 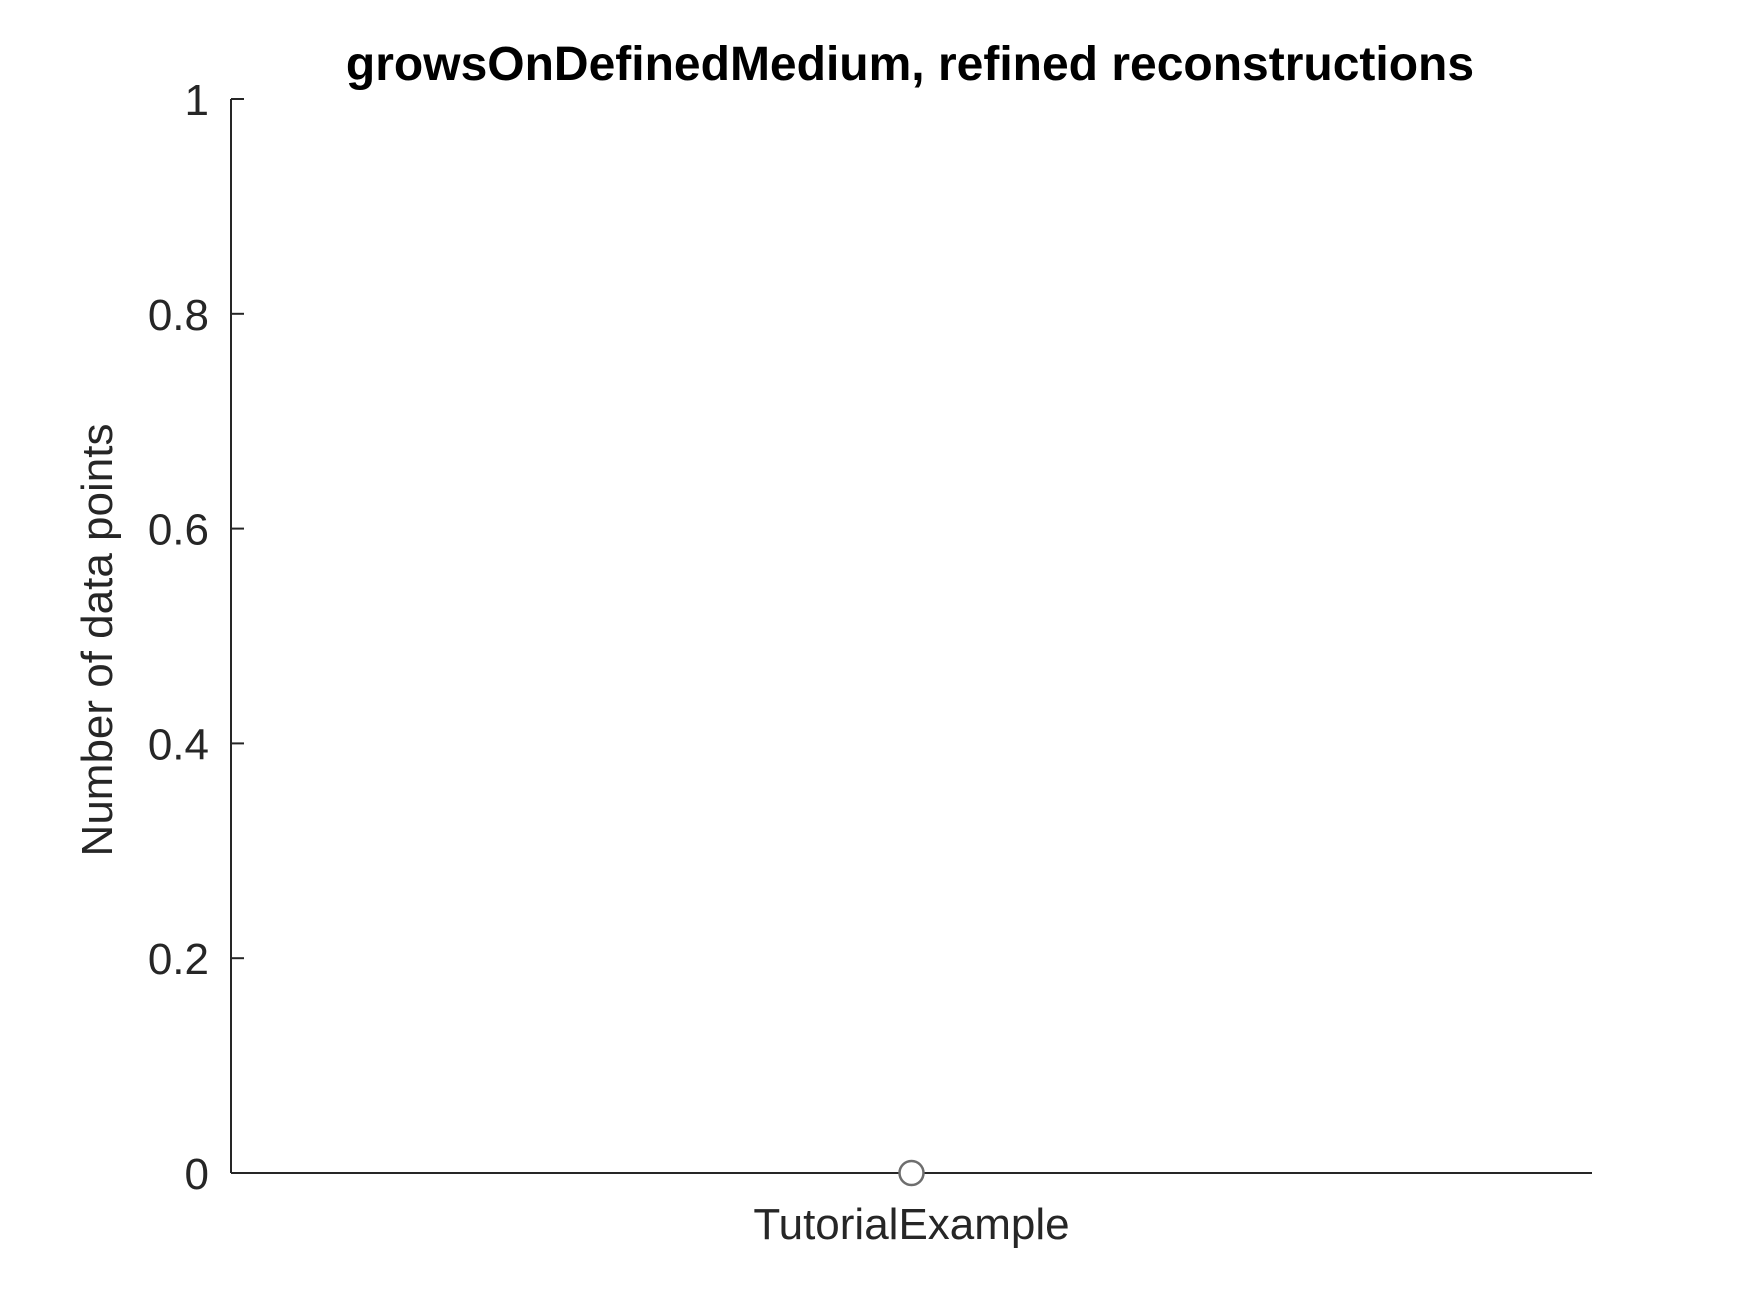 I want to click on data-points, so click(x=911, y=1173).